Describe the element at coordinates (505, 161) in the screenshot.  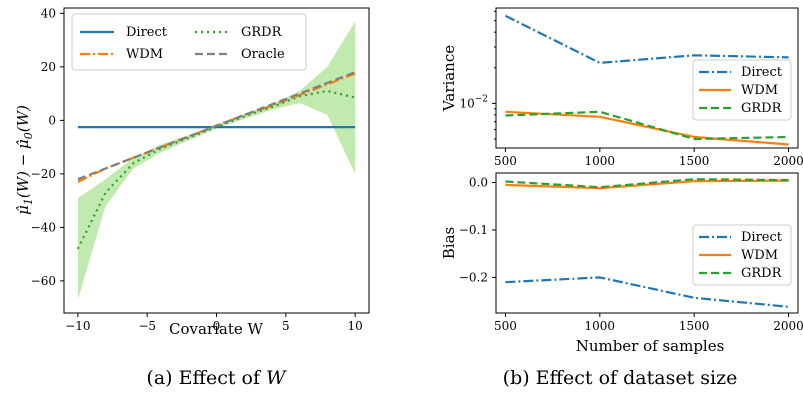
I see `chart-b-variance-x-tick-label: 500` at that location.